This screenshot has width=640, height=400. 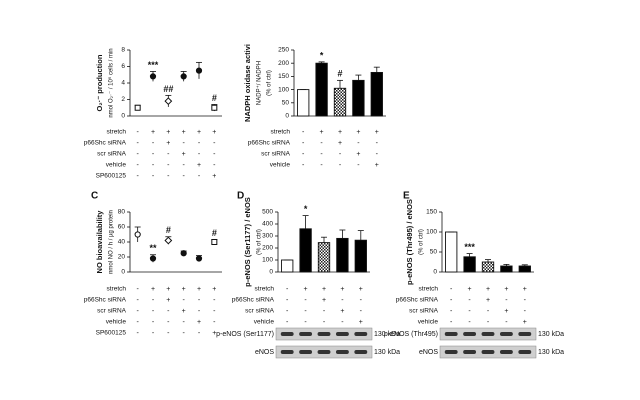 What do you see at coordinates (283, 50) in the screenshot?
I see `y-tick-label: 250` at bounding box center [283, 50].